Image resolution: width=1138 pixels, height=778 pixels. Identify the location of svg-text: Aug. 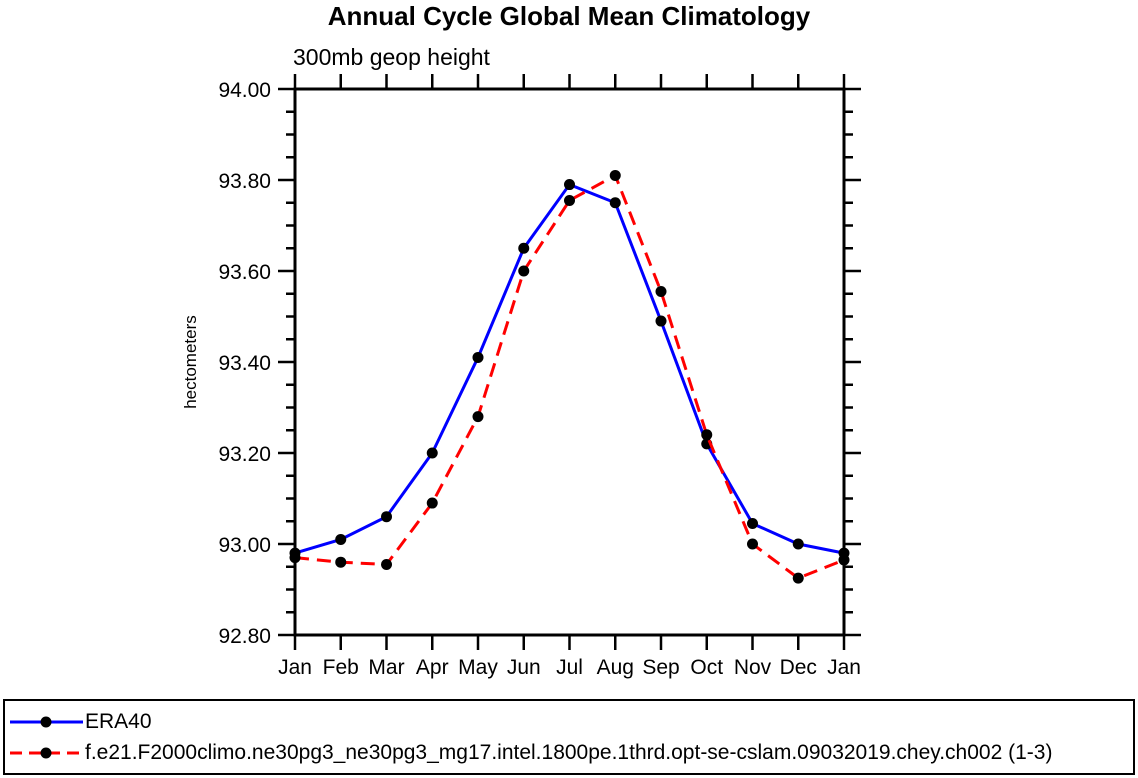
(615, 667).